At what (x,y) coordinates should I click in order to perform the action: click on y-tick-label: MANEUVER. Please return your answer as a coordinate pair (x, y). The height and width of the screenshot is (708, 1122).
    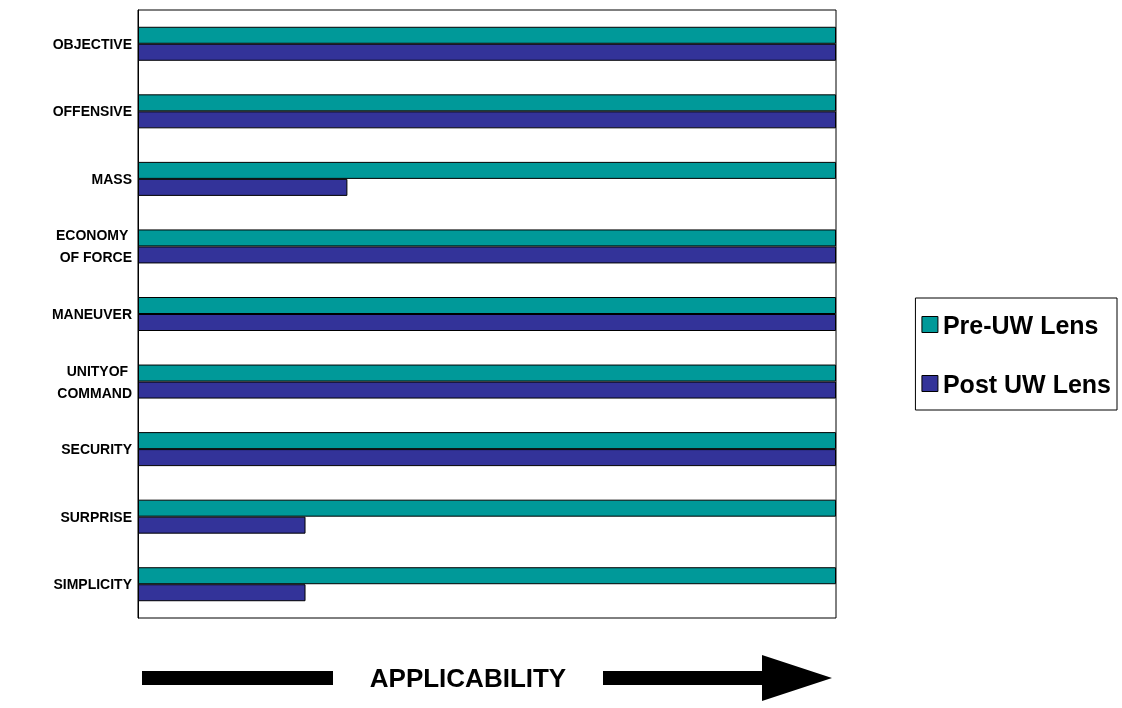
    Looking at the image, I should click on (91, 314).